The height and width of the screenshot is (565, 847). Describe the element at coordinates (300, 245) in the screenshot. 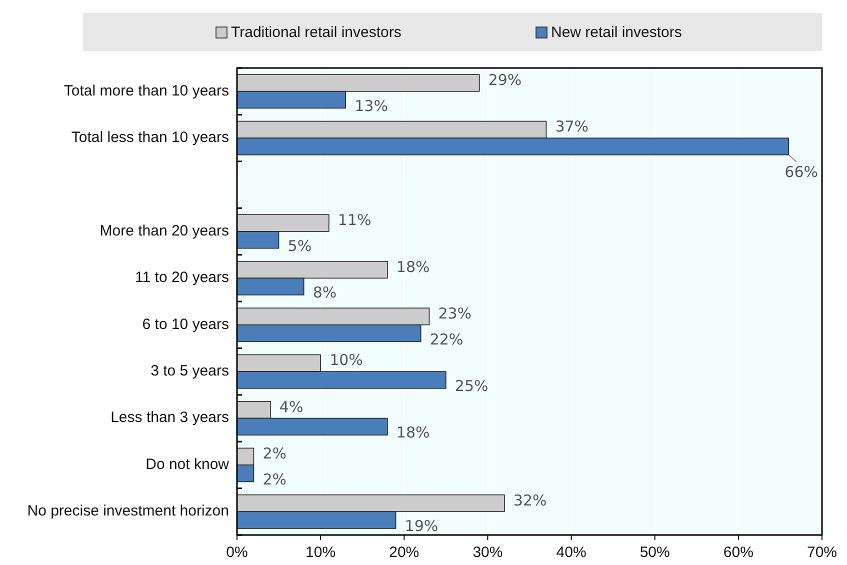

I see `data-label: 5%` at that location.